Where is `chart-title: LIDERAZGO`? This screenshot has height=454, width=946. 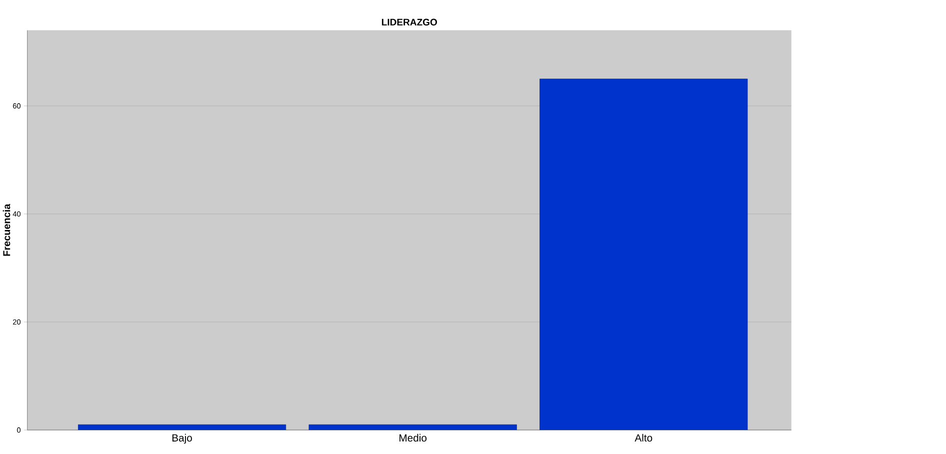 chart-title: LIDERAZGO is located at coordinates (409, 22).